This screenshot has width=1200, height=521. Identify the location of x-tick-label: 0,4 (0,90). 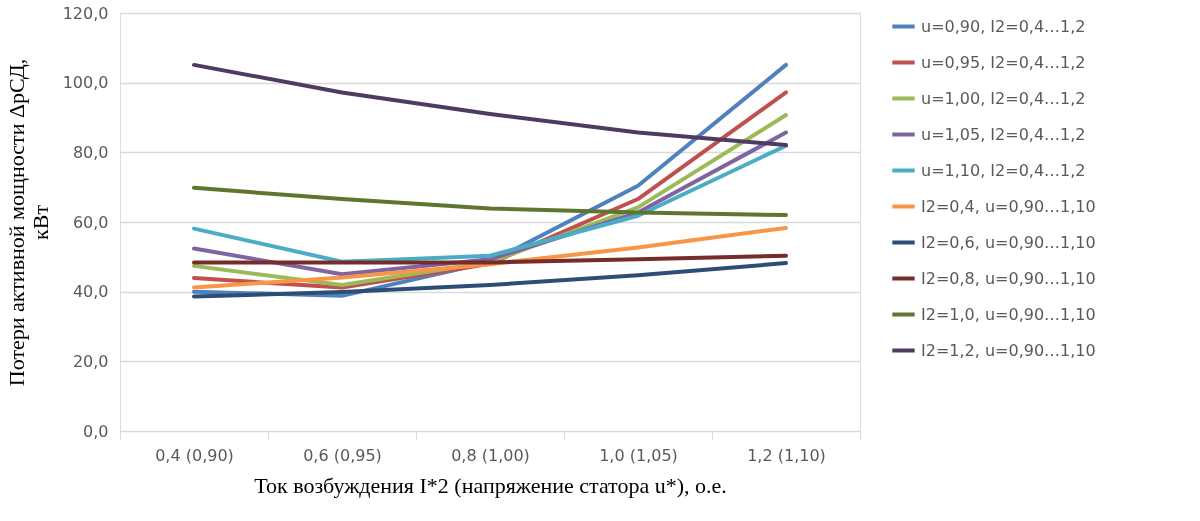
(194, 455).